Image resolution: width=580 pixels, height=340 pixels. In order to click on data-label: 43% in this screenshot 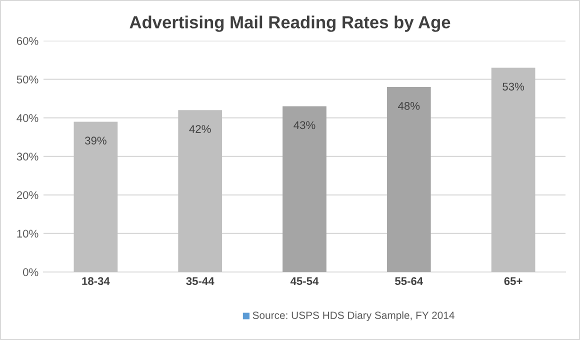, I will do `click(305, 125)`.